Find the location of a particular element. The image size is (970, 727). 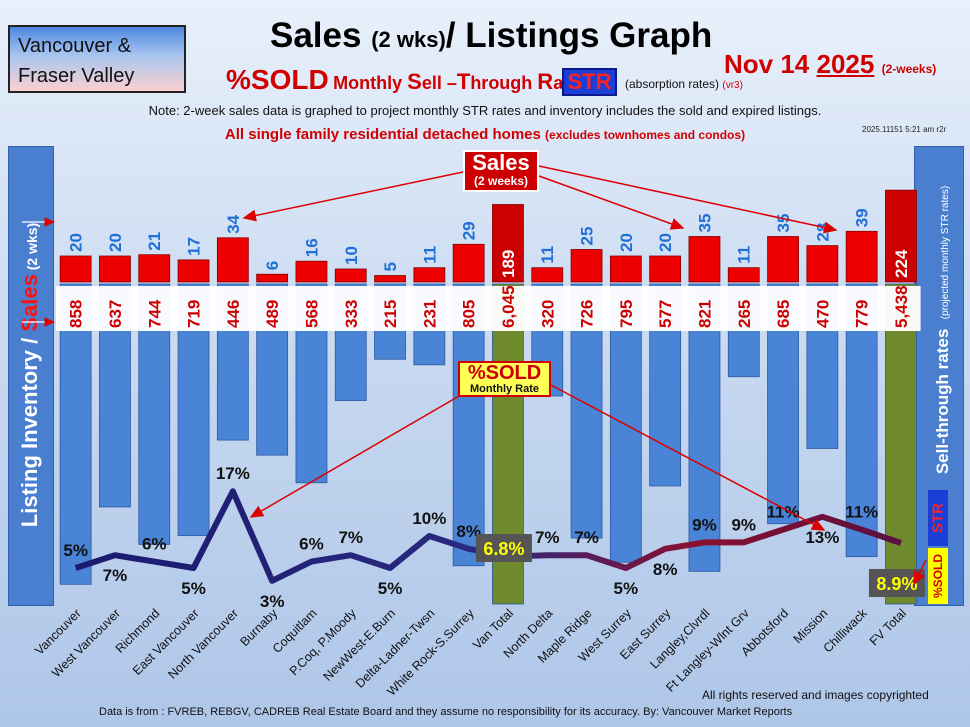

chart-title: Sales (2 wks)/ Listings Graph is located at coordinates (491, 36).